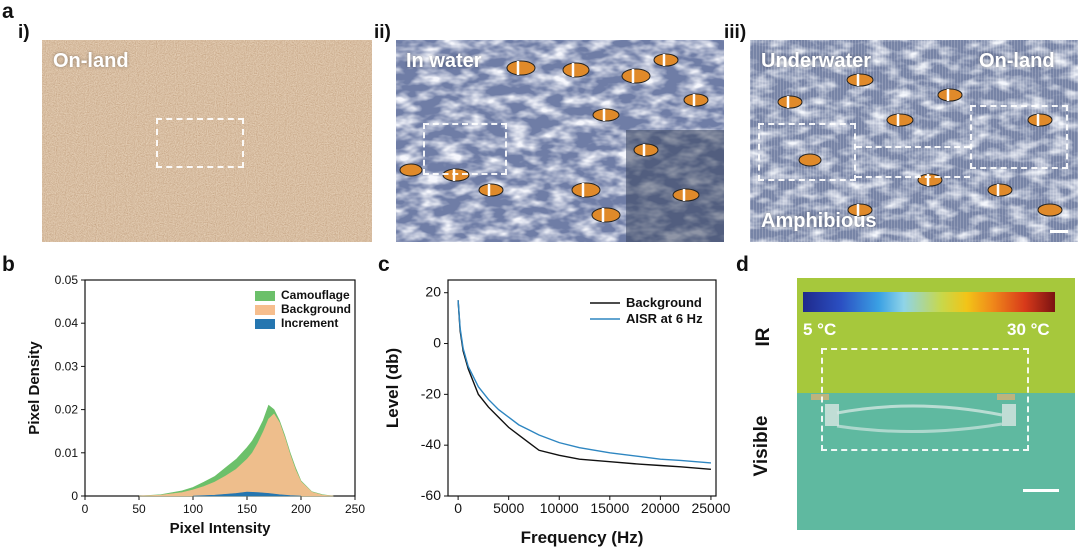 The width and height of the screenshot is (1080, 547). I want to click on x-tick-label: 150, so click(247, 509).